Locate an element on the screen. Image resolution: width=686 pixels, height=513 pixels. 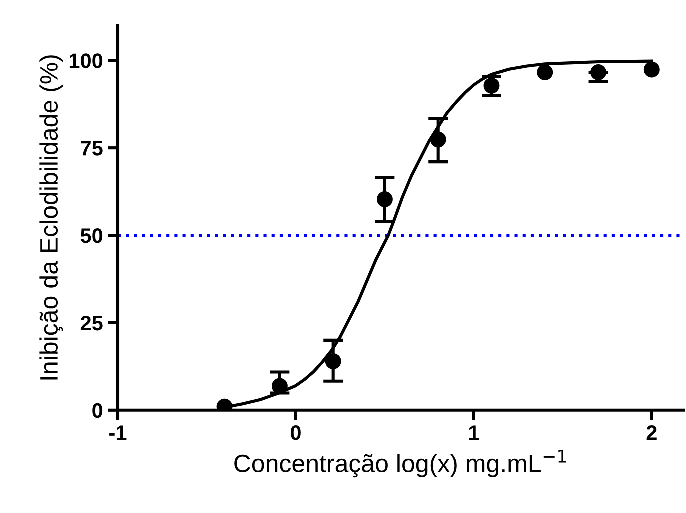
y-tick-label: 100 is located at coordinates (86, 61).